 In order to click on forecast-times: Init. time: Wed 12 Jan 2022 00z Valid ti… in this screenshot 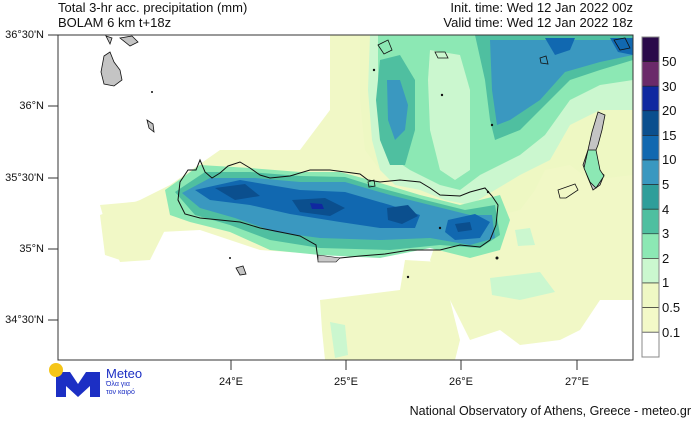, I will do `click(538, 15)`.